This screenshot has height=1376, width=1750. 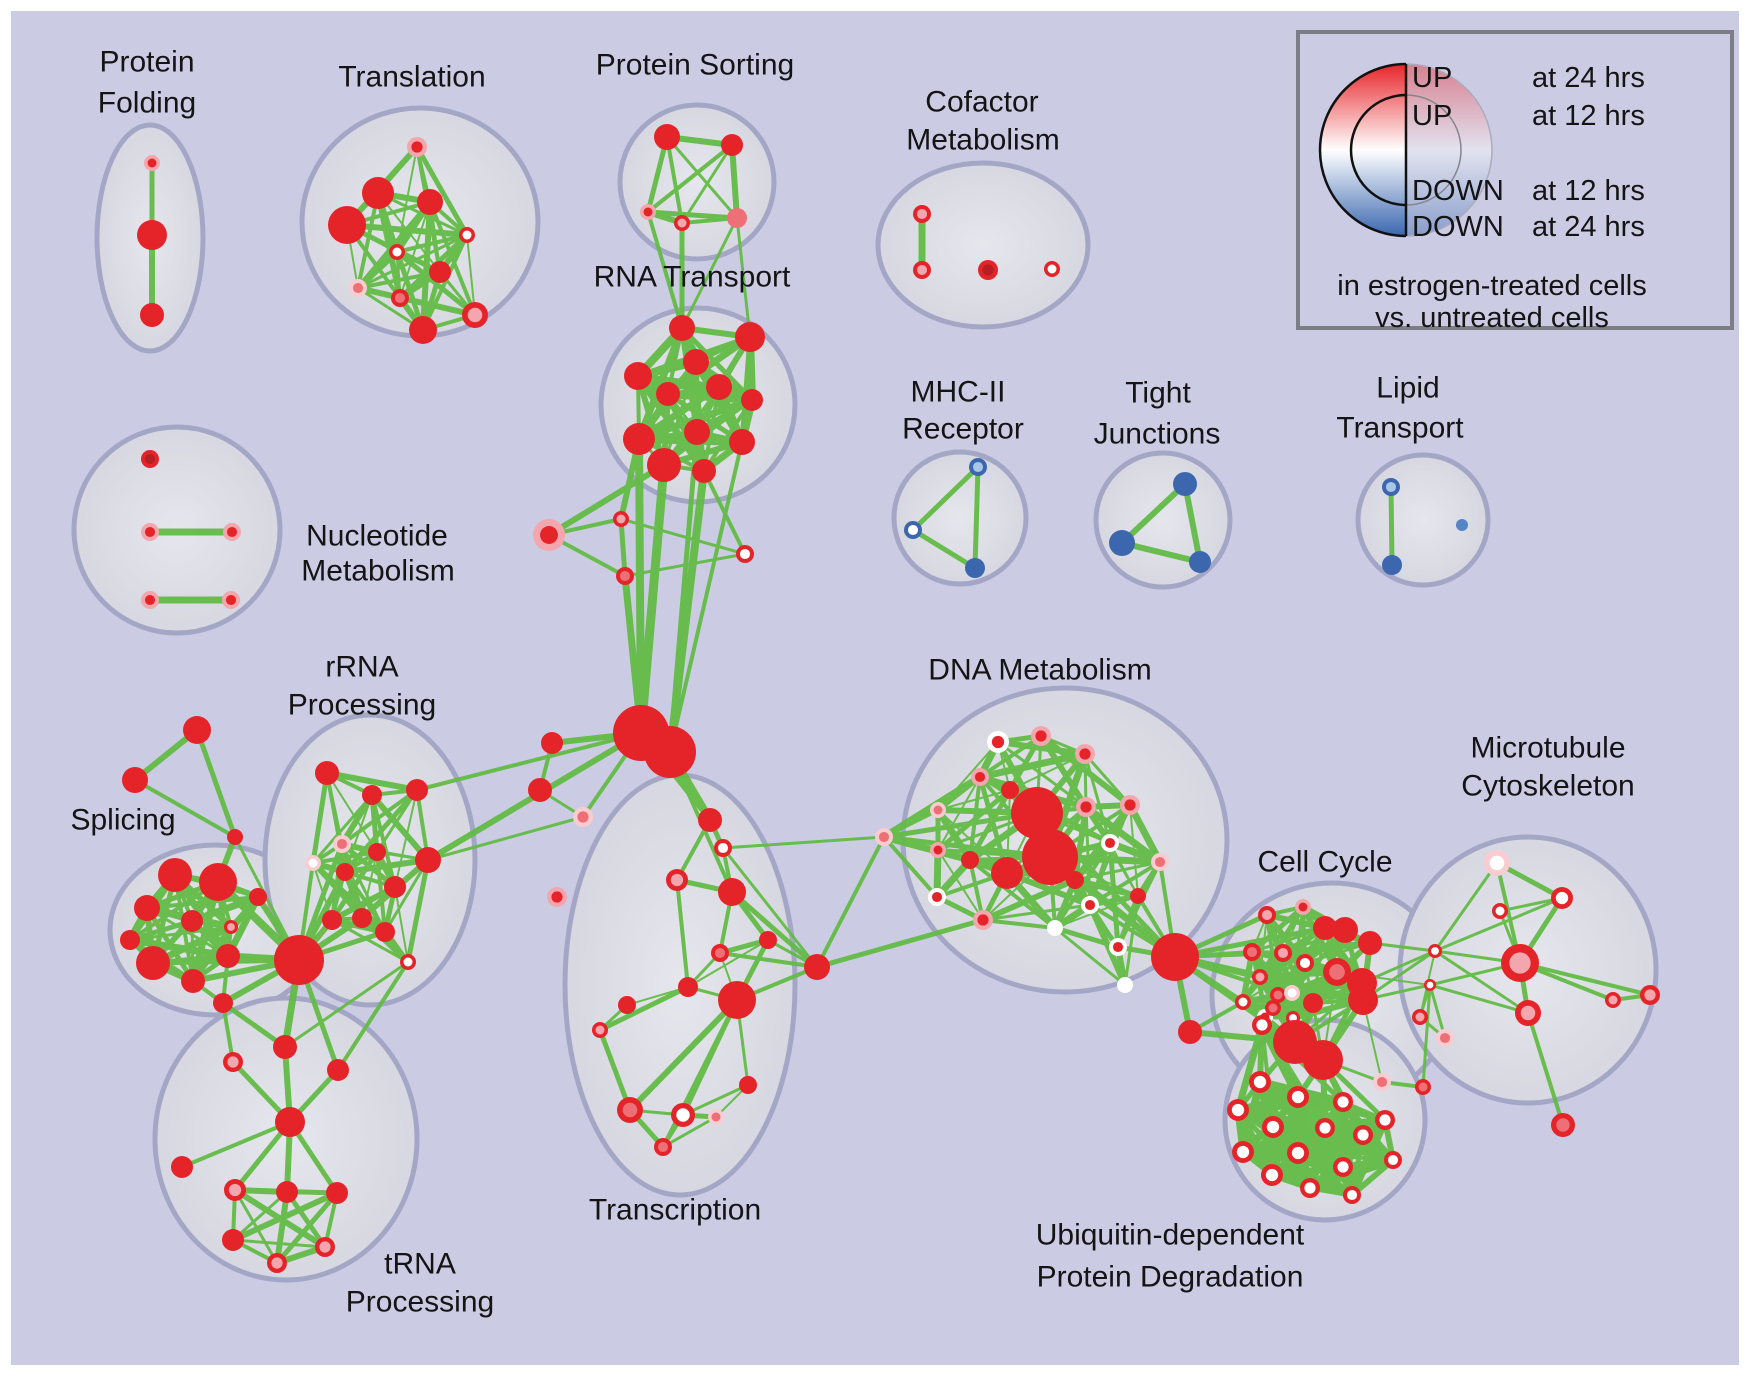 I want to click on cluster-label-tight-junctions: Tight, so click(x=1158, y=393).